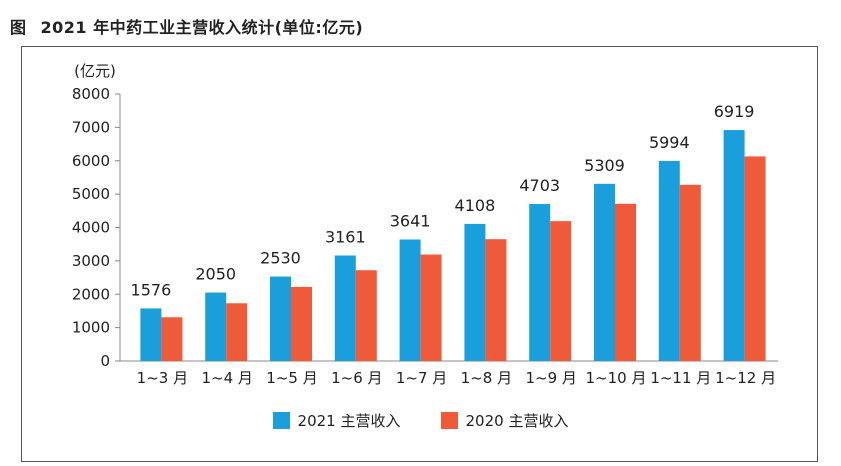 The image size is (841, 466). What do you see at coordinates (550, 378) in the screenshot?
I see `x-tick-label: 1~9 月` at bounding box center [550, 378].